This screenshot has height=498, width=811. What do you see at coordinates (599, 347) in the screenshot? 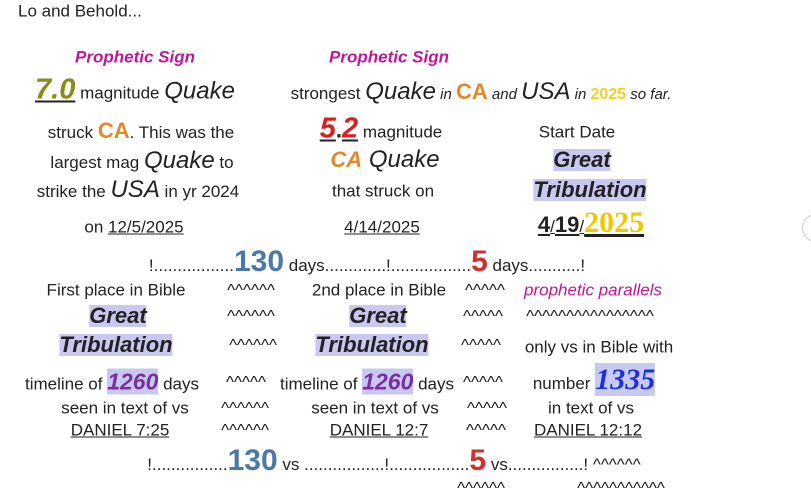
I see `line: only vs in Bible with` at bounding box center [599, 347].